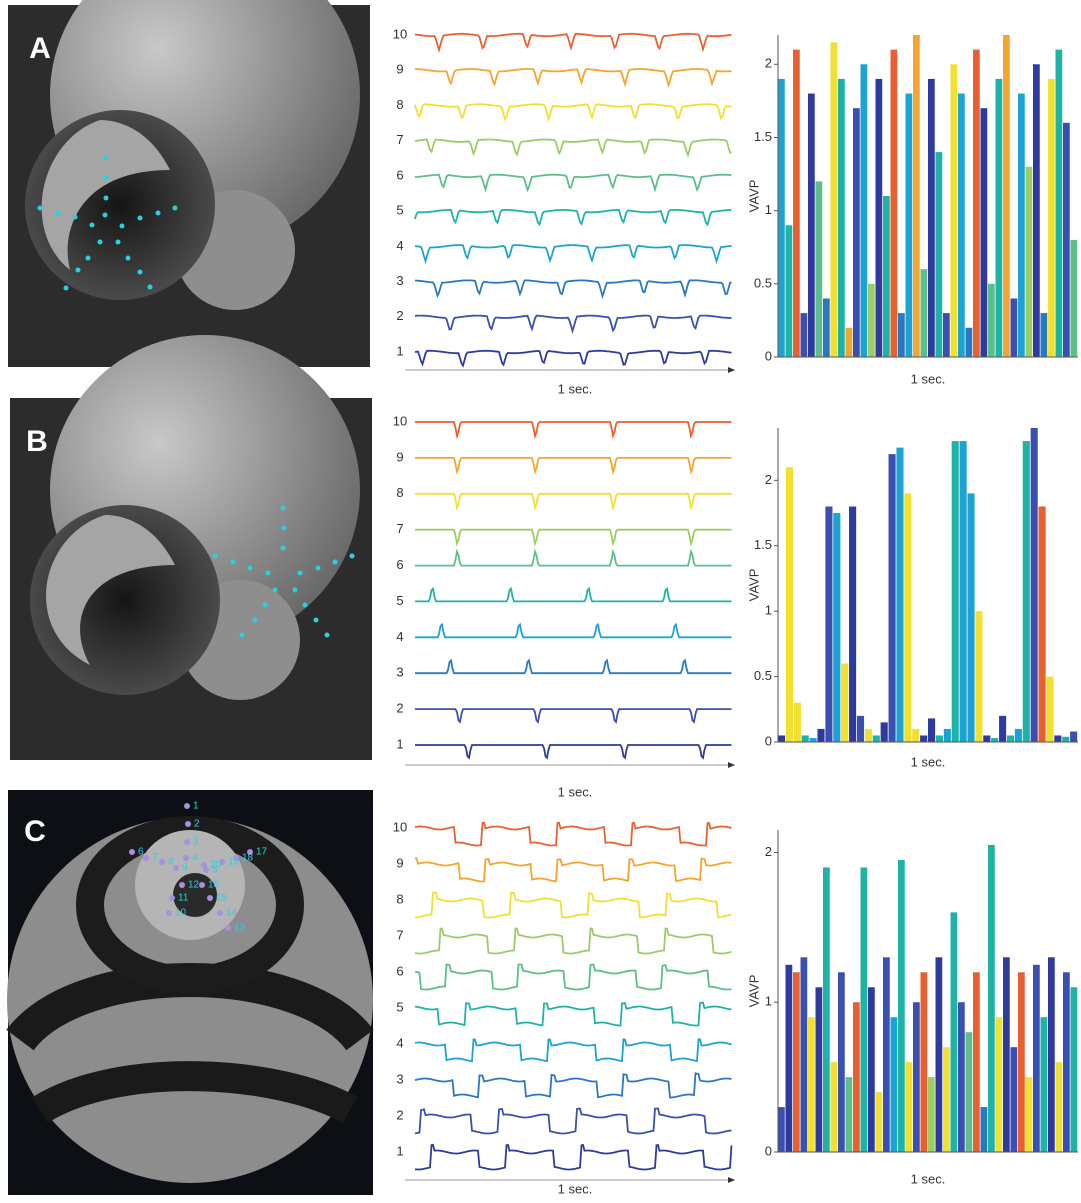 The height and width of the screenshot is (1203, 1081). I want to click on channel-label: 6, so click(399, 564).